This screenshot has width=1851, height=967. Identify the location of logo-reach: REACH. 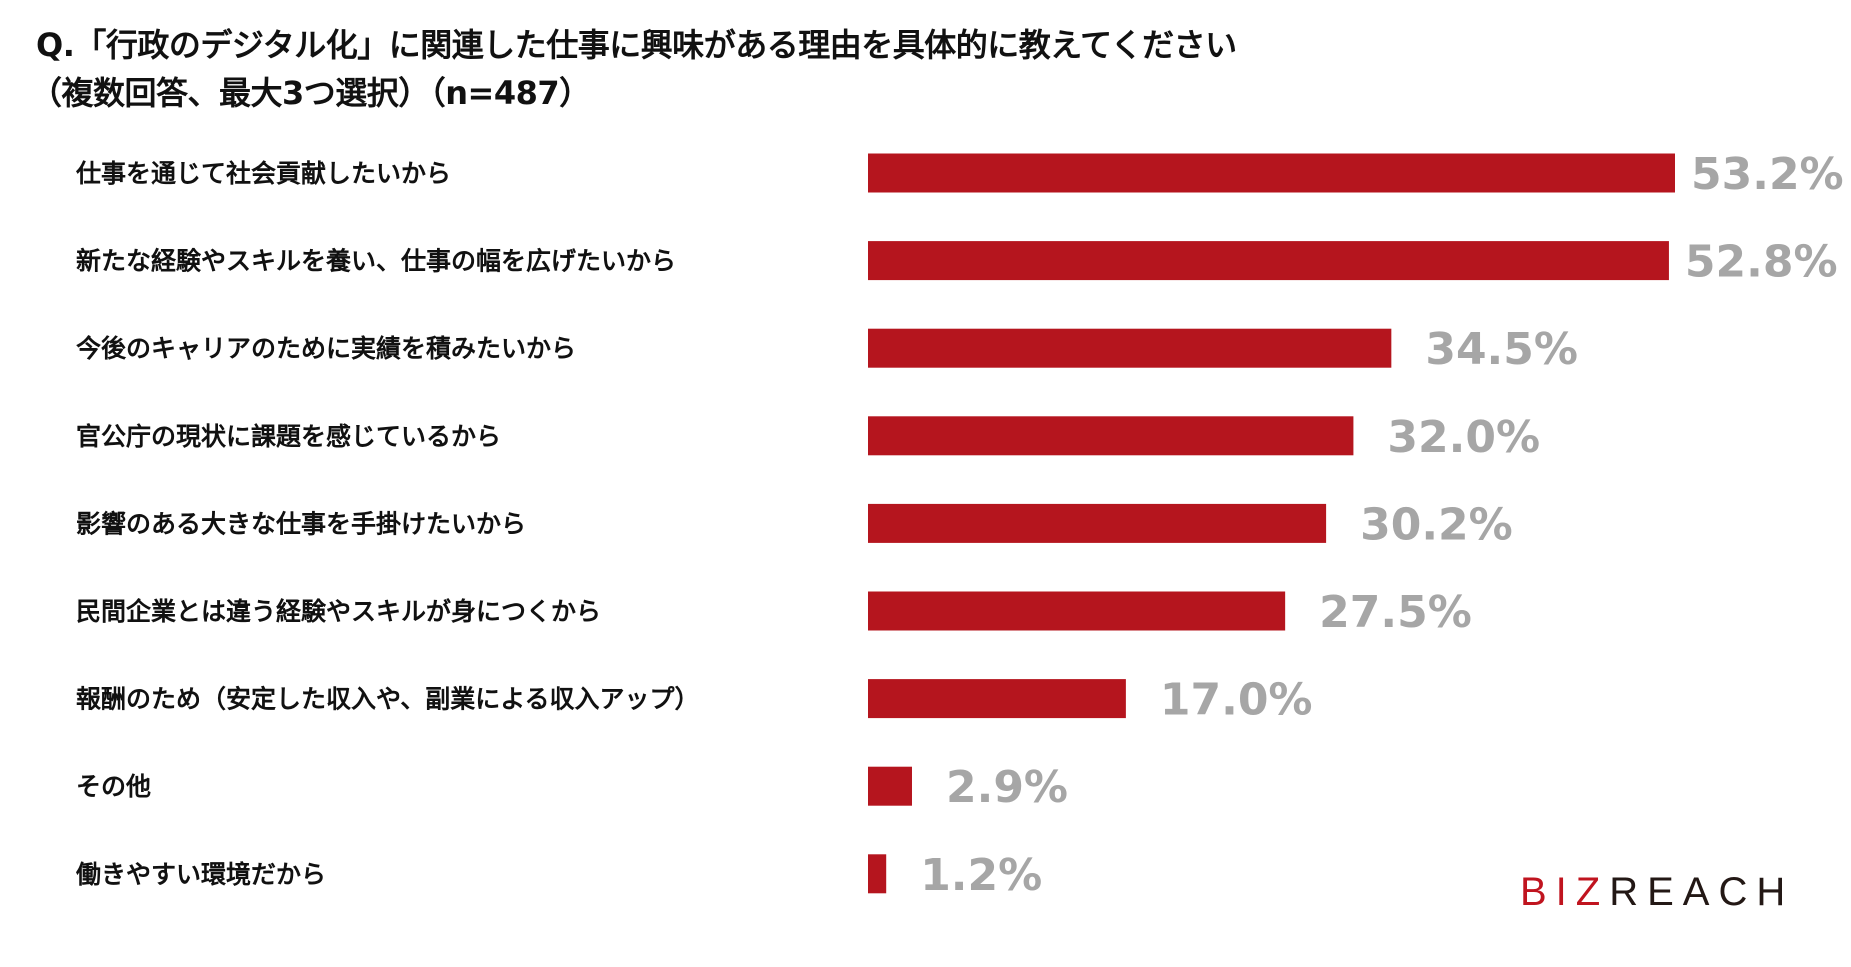
(1702, 892).